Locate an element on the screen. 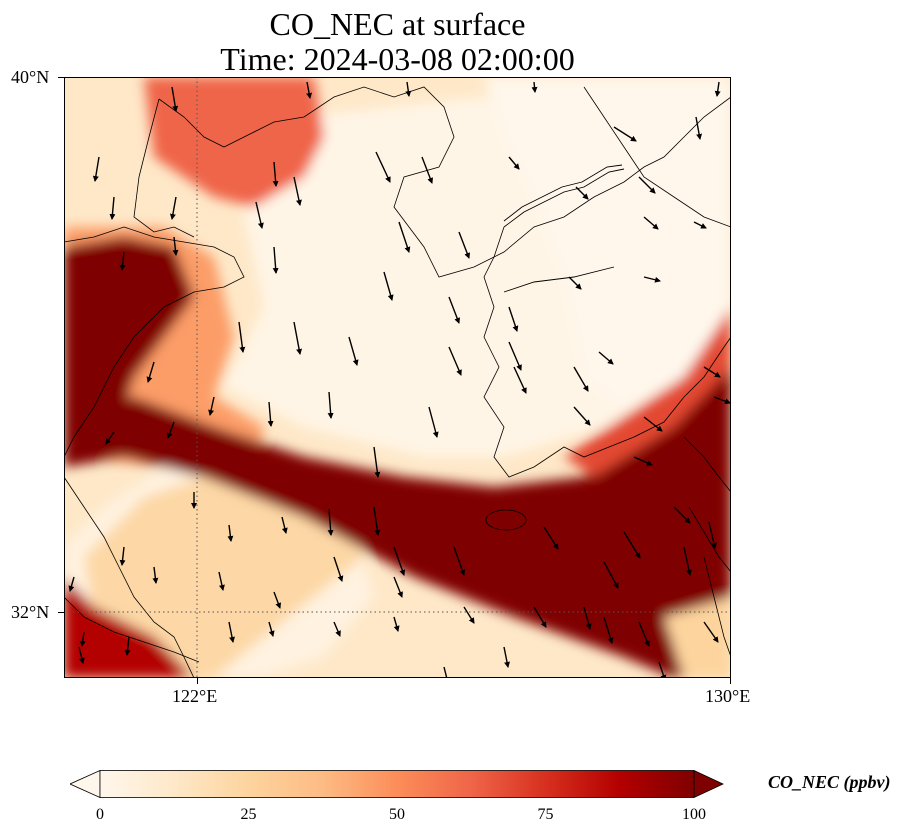 The height and width of the screenshot is (836, 920). coastline-jiangsu is located at coordinates (129, 577).